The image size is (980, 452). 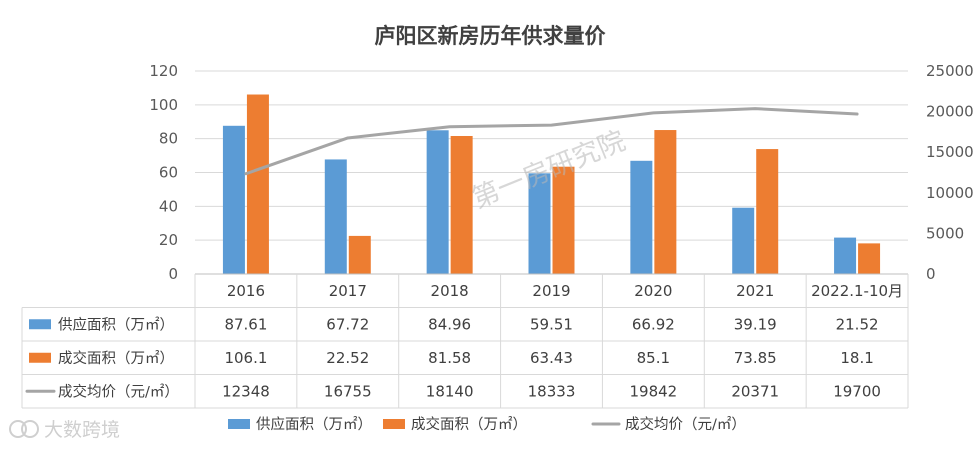 What do you see at coordinates (449, 358) in the screenshot?
I see `table-cell-value: 81.58` at bounding box center [449, 358].